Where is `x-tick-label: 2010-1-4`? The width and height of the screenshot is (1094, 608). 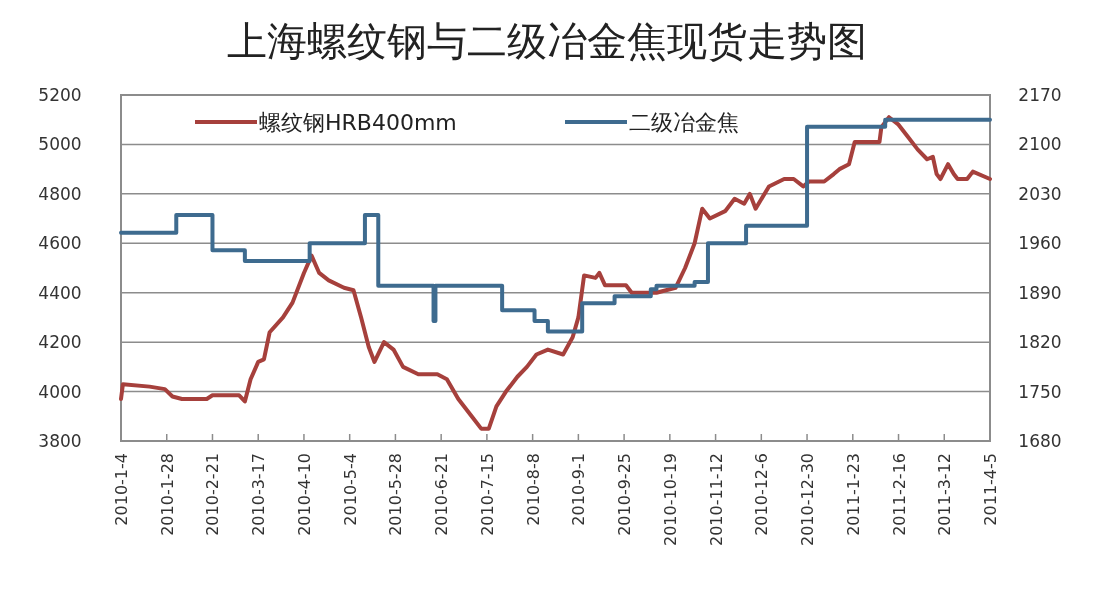
x-tick-label: 2010-1-4 is located at coordinates (121, 489).